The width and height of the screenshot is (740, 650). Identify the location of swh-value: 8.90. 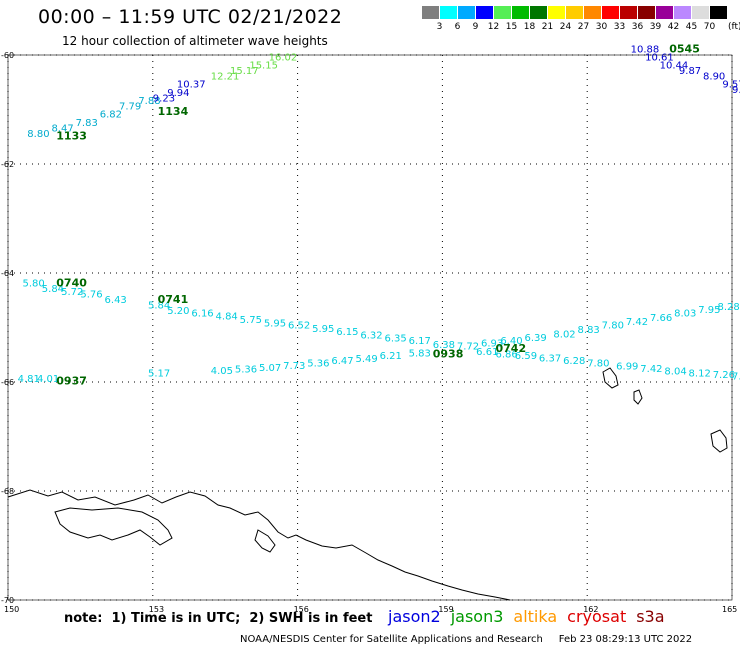
(714, 77).